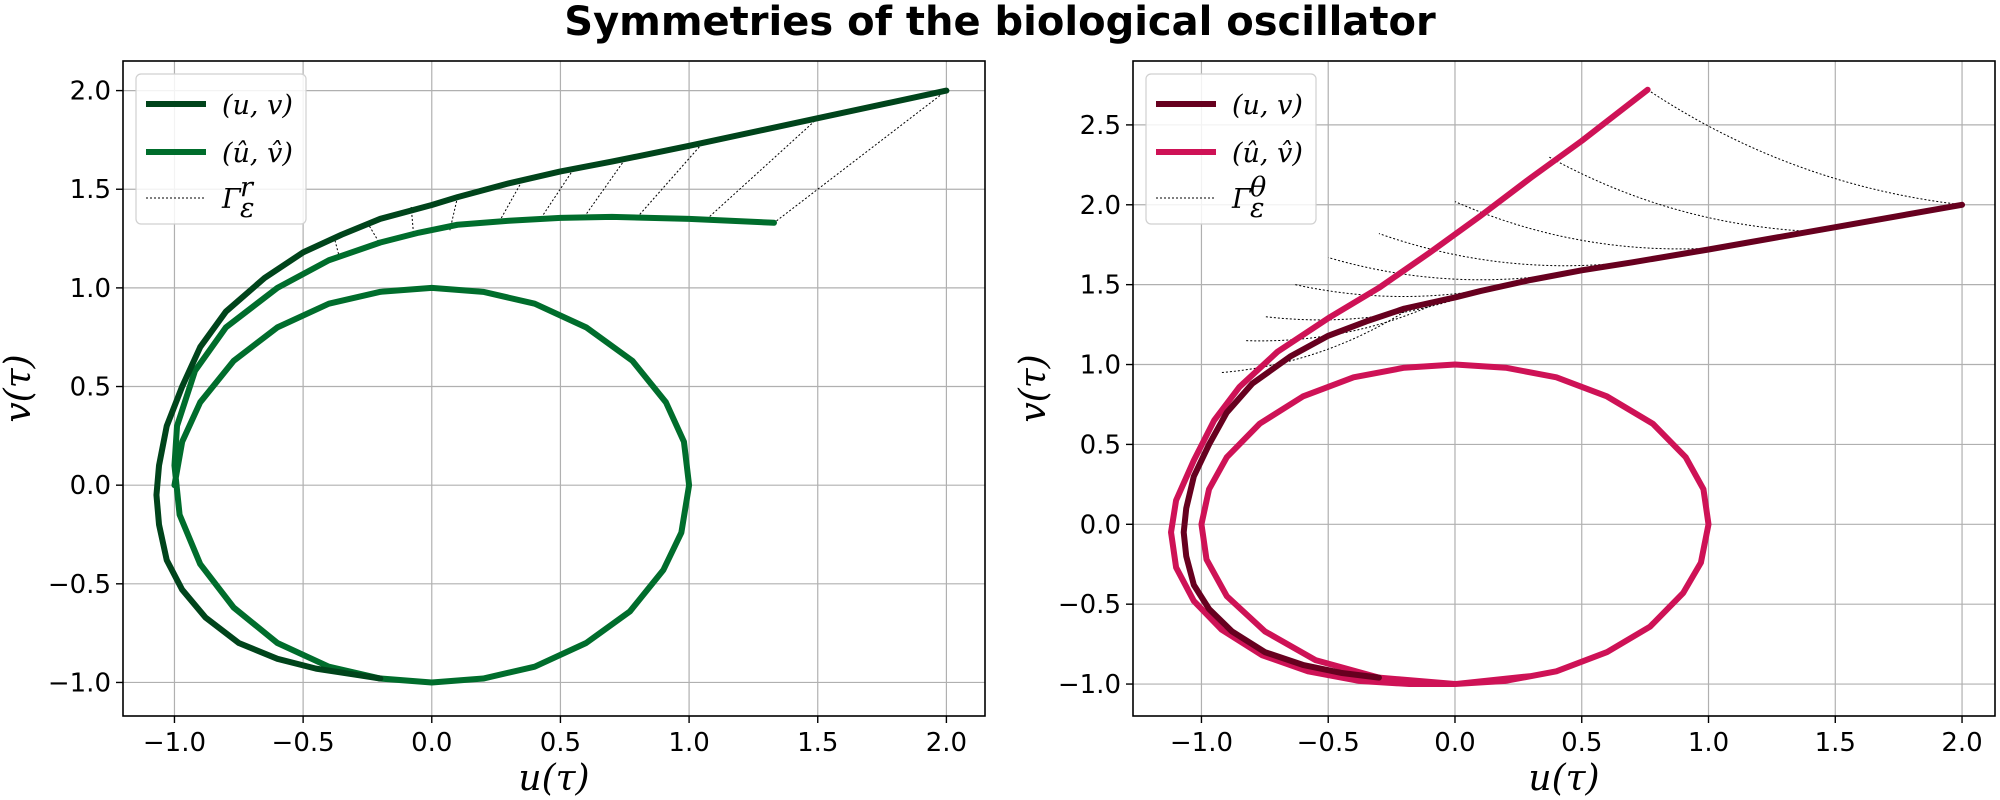 The width and height of the screenshot is (2000, 800). I want to click on right-legend: (u, v) (û, v̂) Γ εθ, so click(1231, 149).